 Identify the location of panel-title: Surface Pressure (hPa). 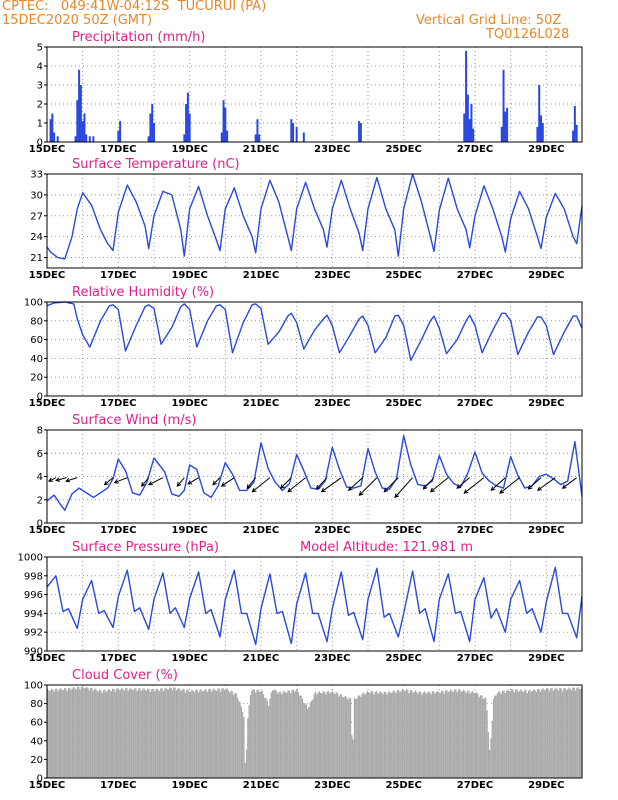
(145, 547).